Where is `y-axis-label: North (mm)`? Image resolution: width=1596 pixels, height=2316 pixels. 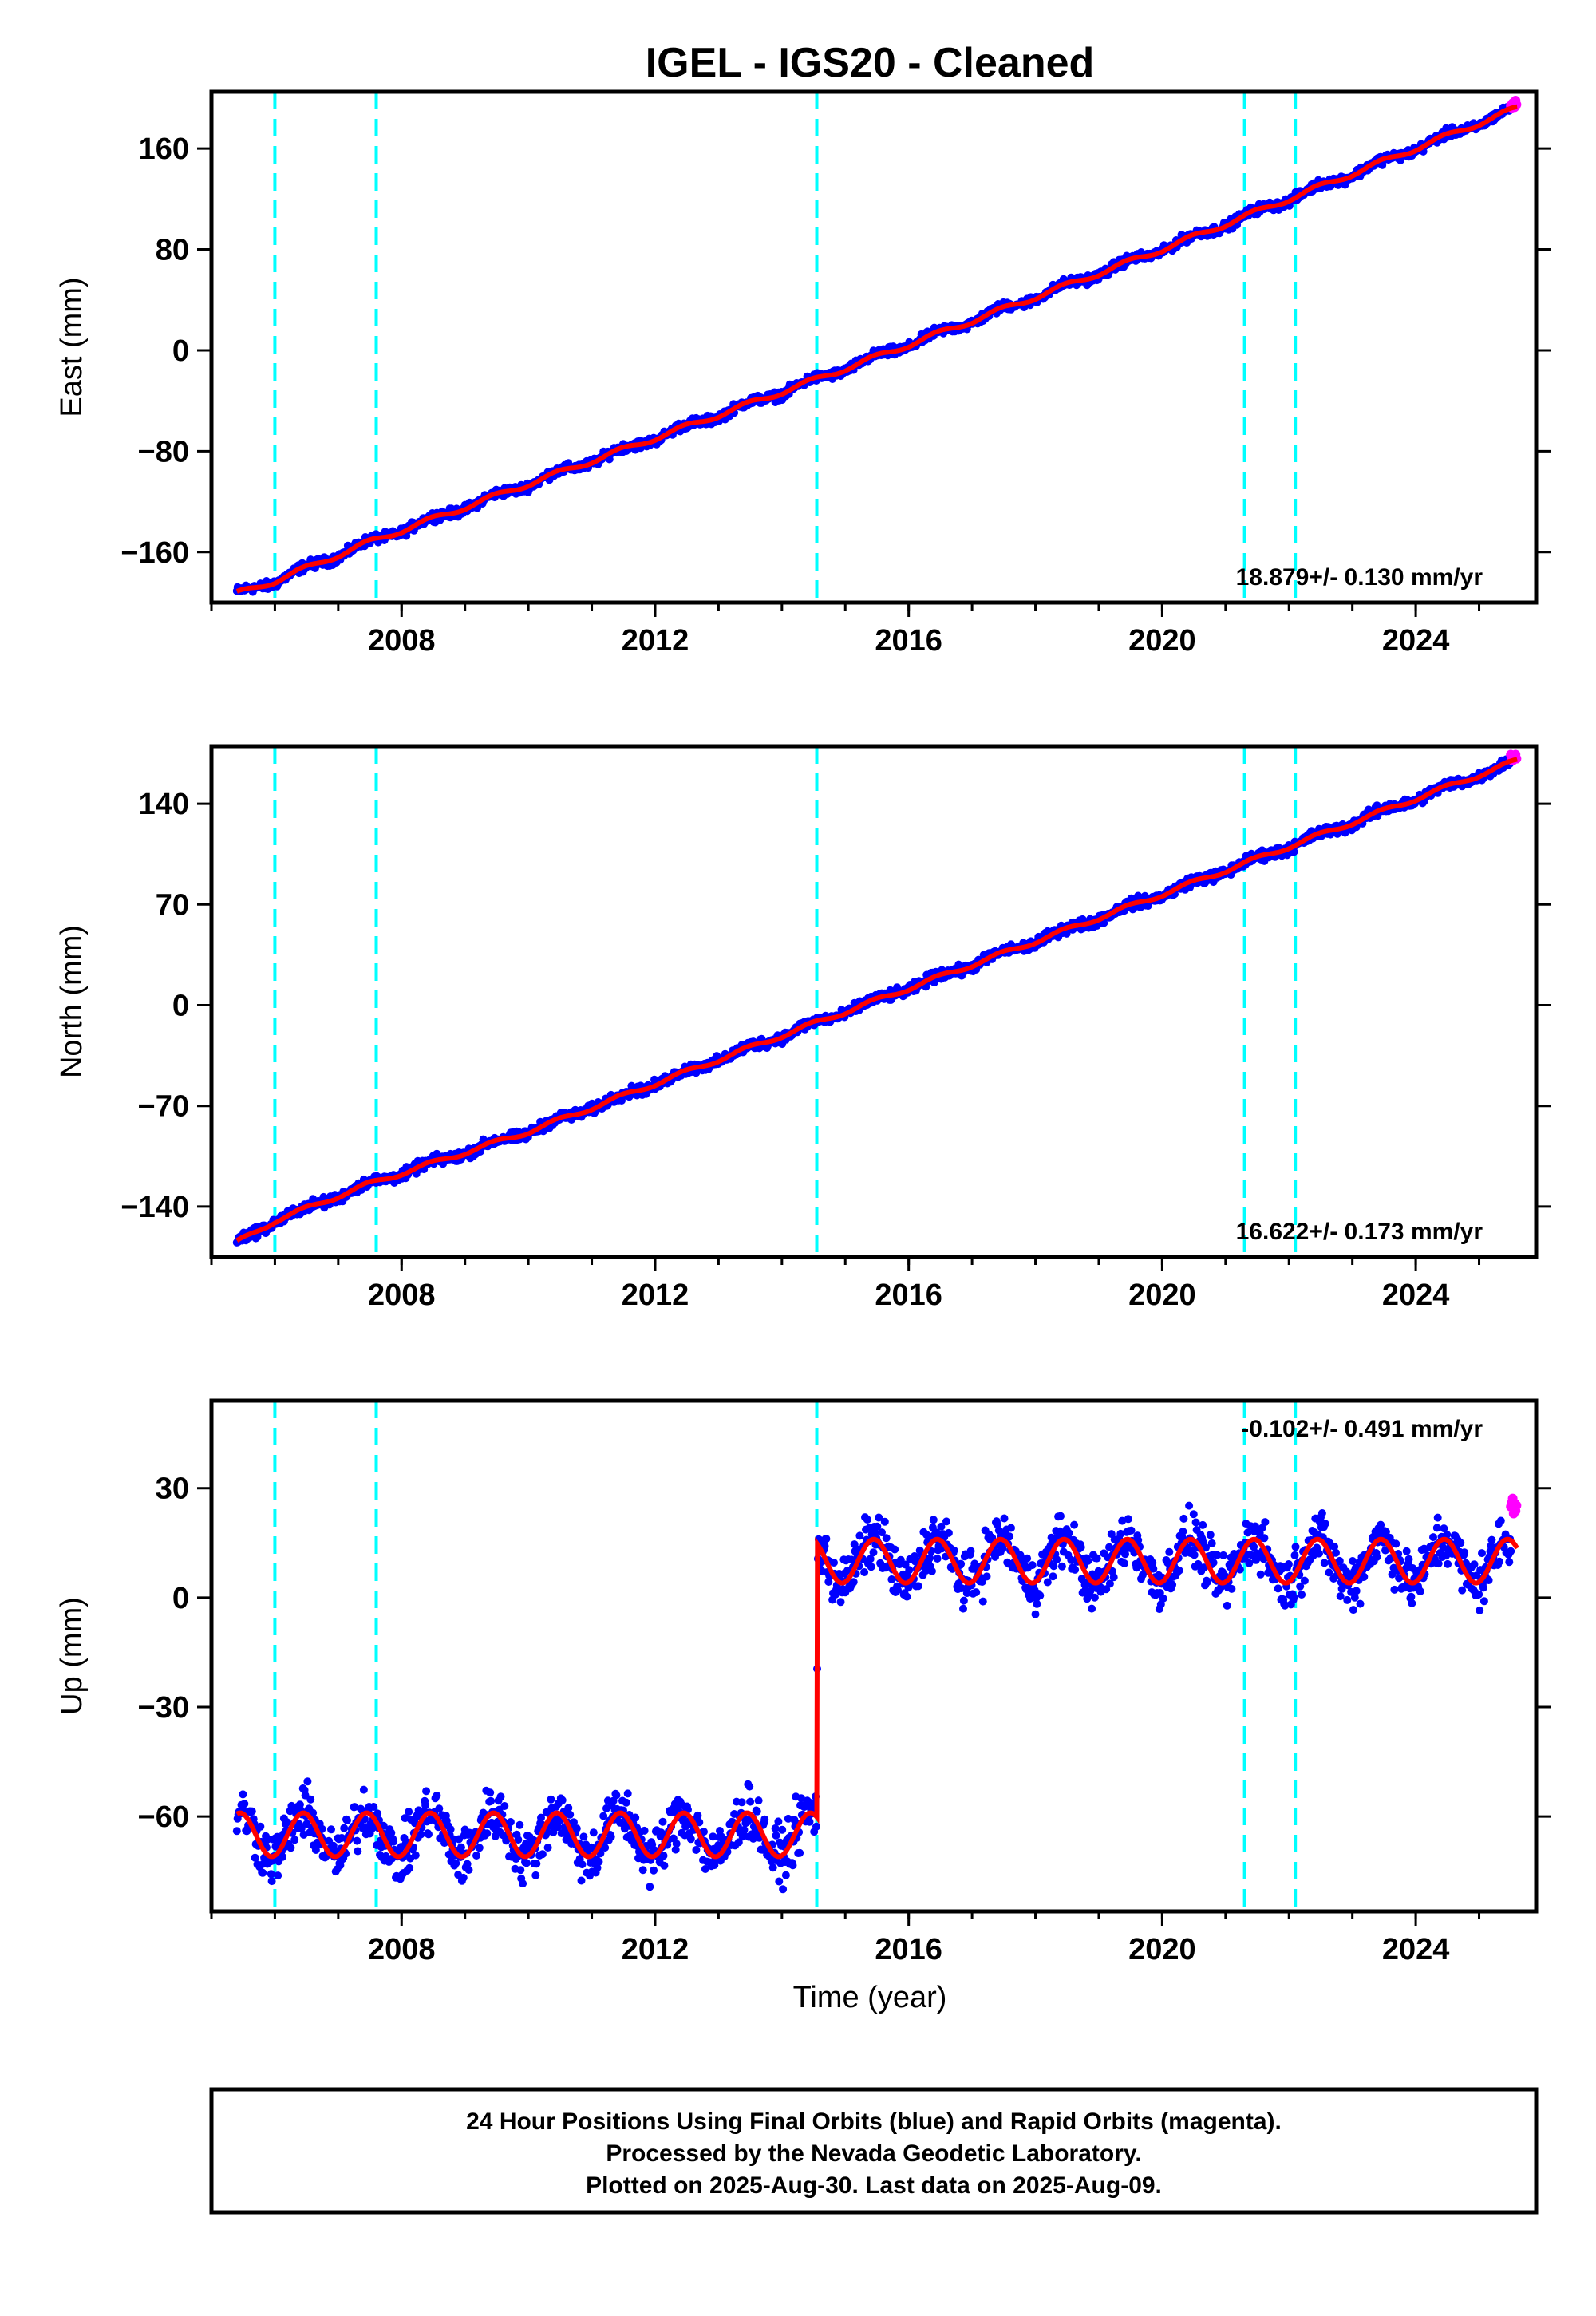 y-axis-label: North (mm) is located at coordinates (72, 1001).